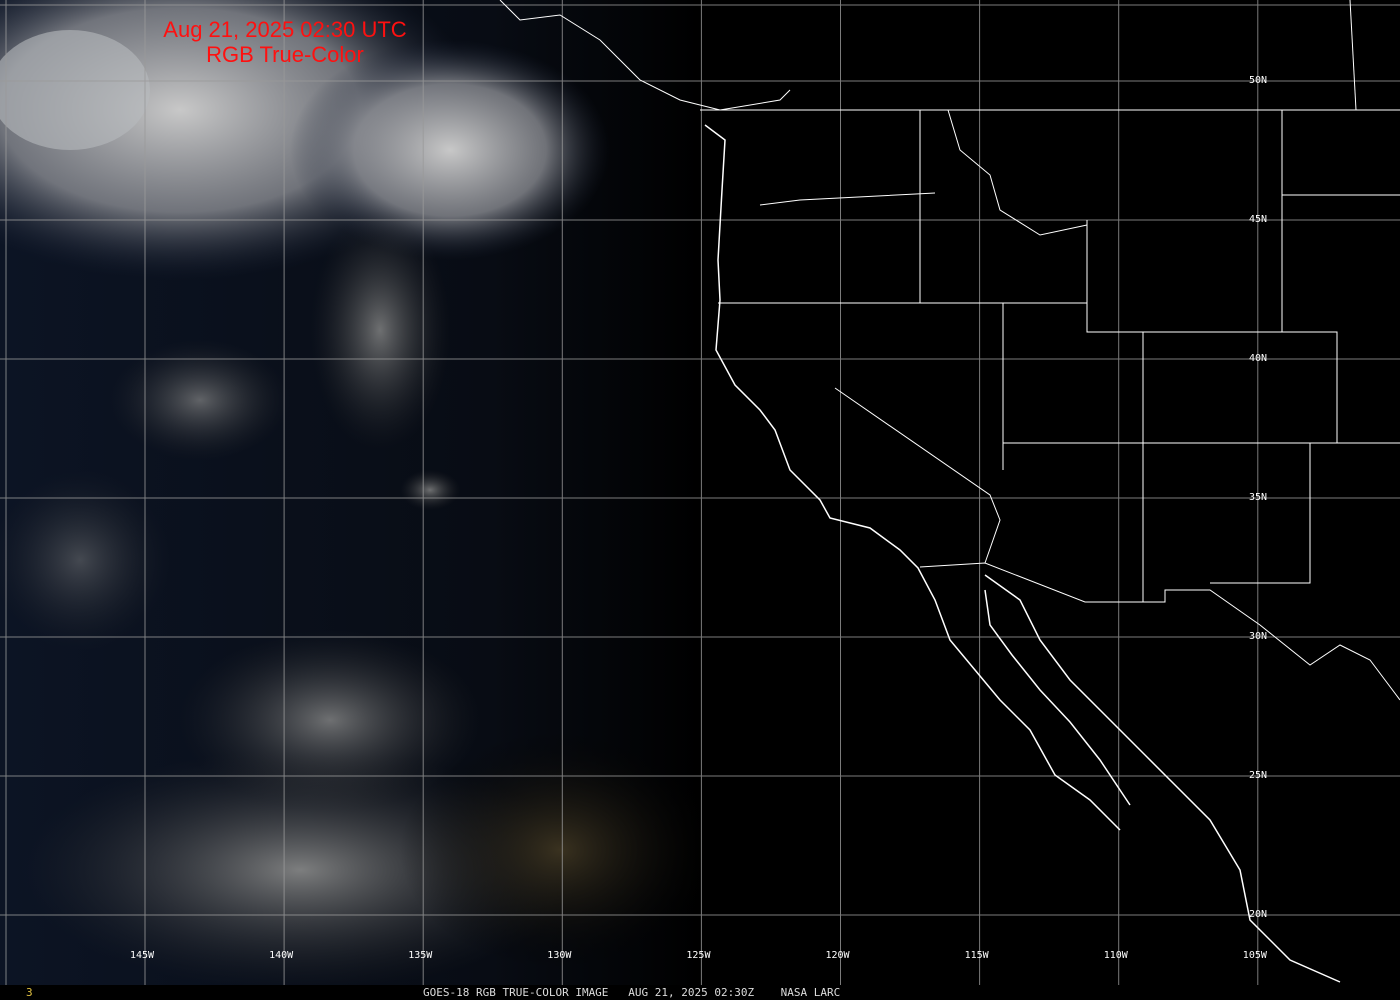 This screenshot has height=1000, width=1400. What do you see at coordinates (420, 955) in the screenshot?
I see `longitude-label: 135W` at bounding box center [420, 955].